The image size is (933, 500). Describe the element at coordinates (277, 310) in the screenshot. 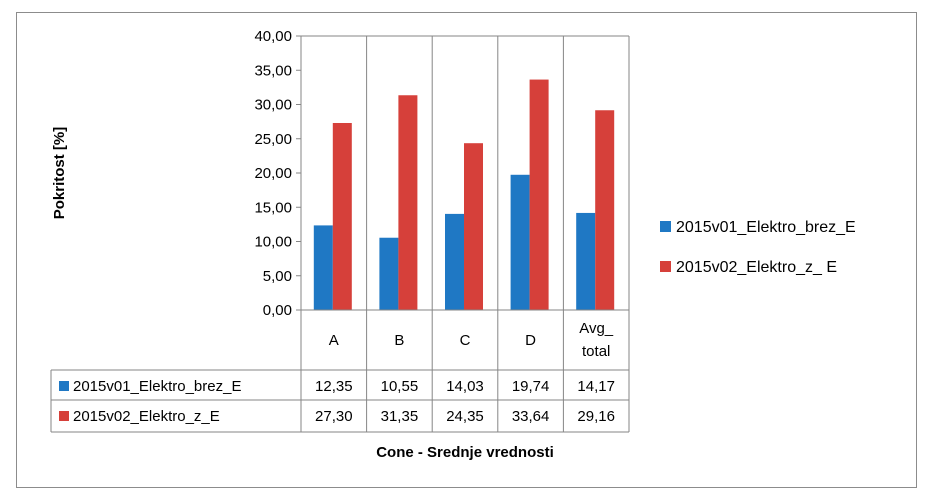

I see `y-tick-label: 0,00` at that location.